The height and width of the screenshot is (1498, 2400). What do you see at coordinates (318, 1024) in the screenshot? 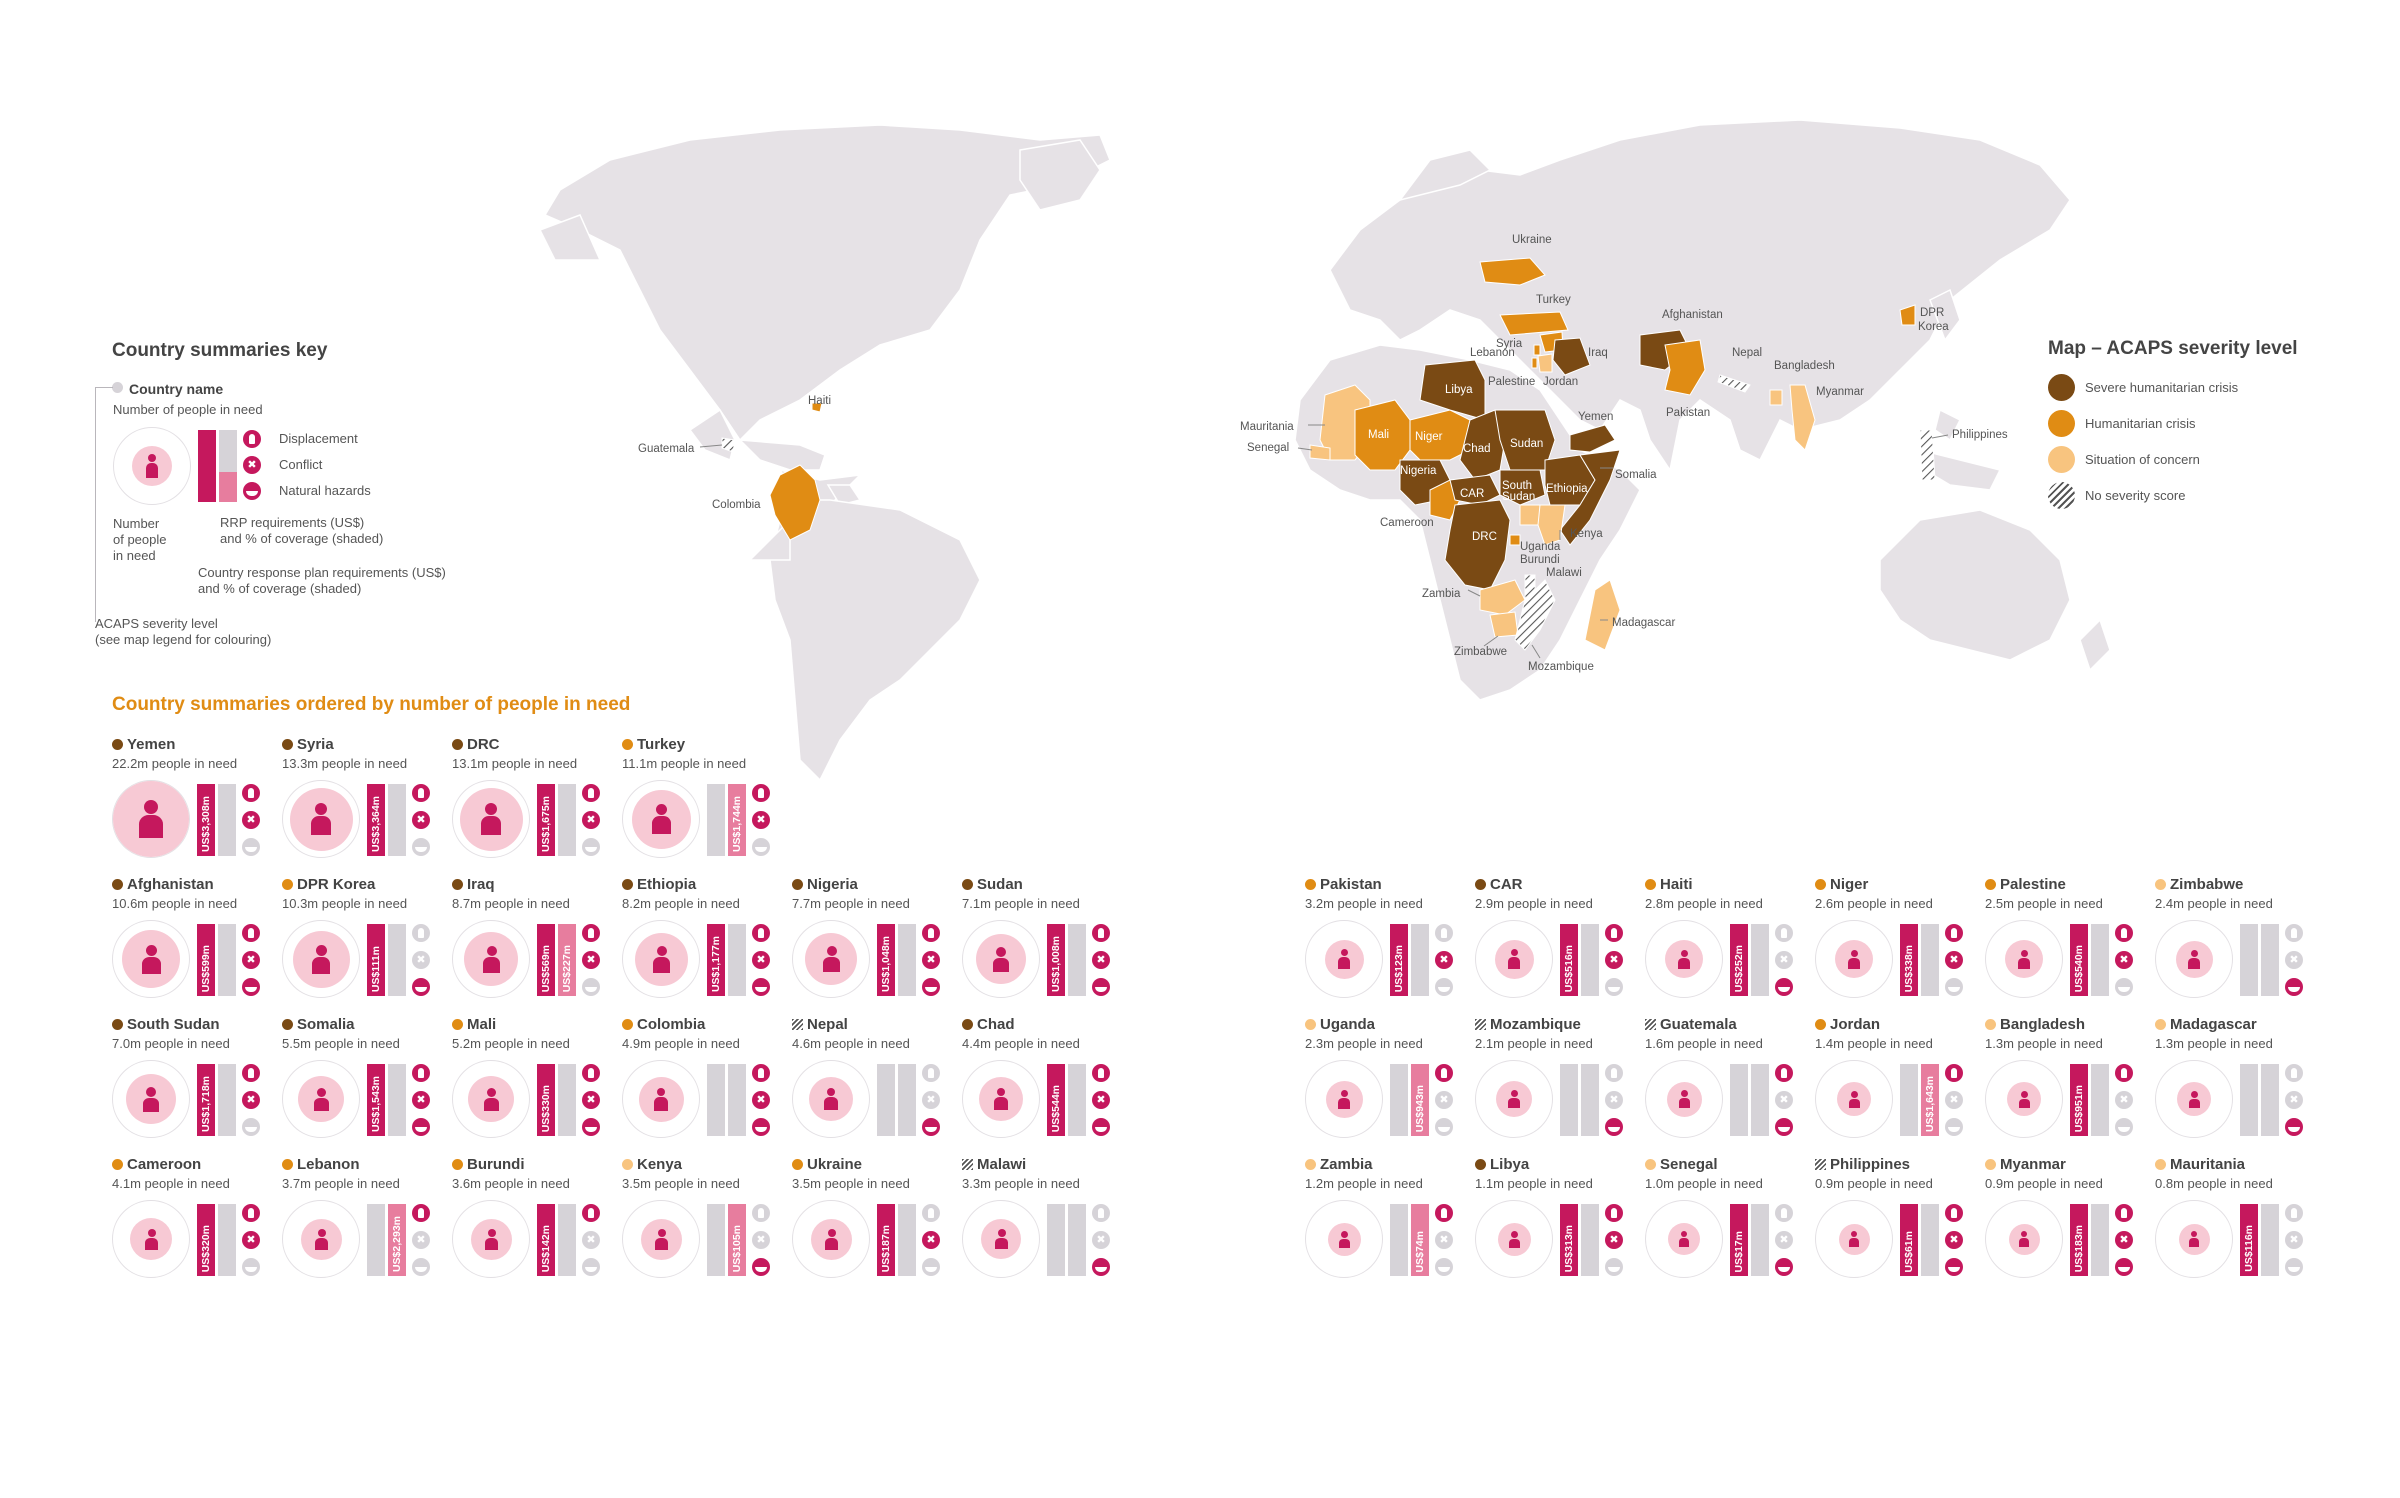
I see `country-name: Somalia` at bounding box center [318, 1024].